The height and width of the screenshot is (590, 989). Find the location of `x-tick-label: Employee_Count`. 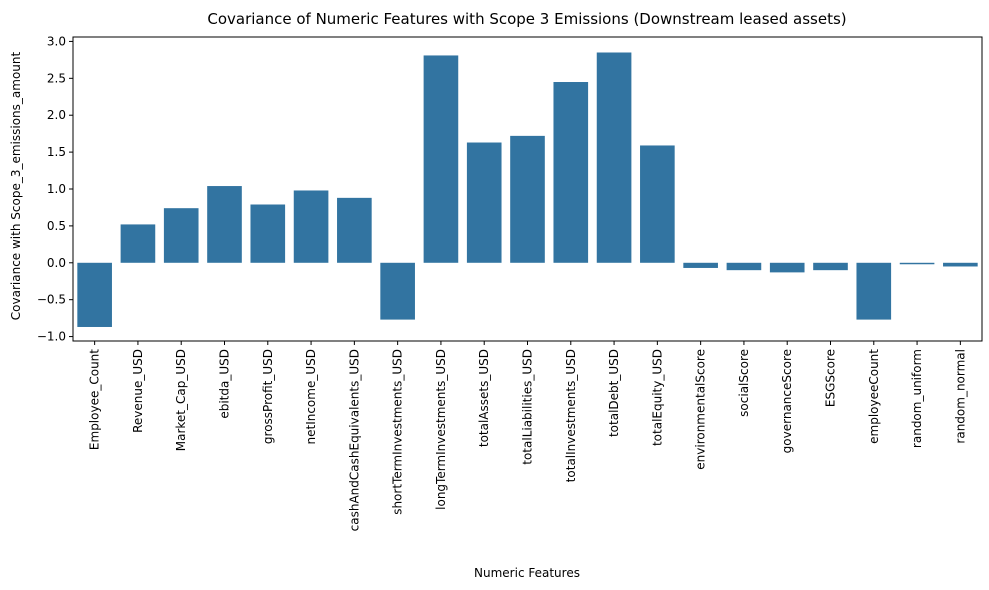

x-tick-label: Employee_Count is located at coordinates (95, 399).